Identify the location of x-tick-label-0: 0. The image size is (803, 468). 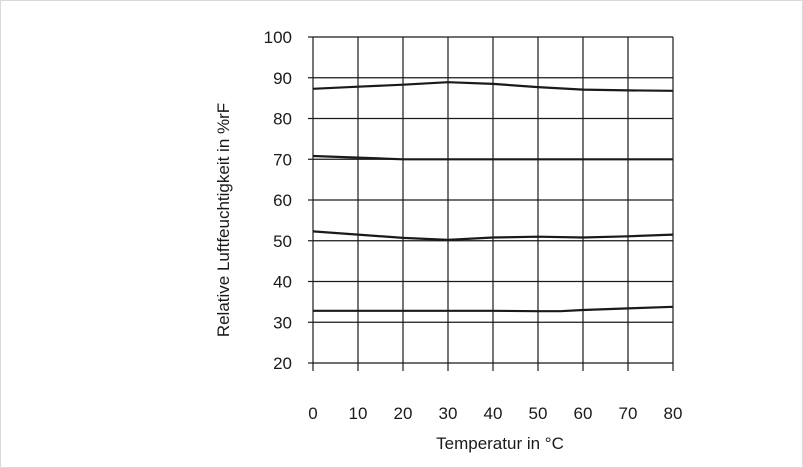
(312, 413).